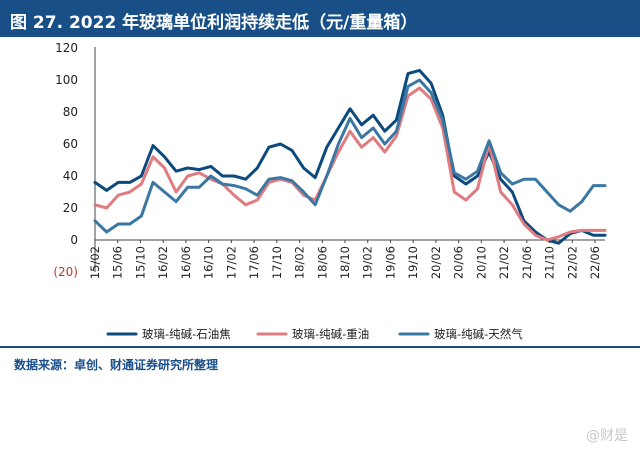 This screenshot has width=640, height=455. What do you see at coordinates (70, 176) in the screenshot?
I see `y-tick-label: 40` at bounding box center [70, 176].